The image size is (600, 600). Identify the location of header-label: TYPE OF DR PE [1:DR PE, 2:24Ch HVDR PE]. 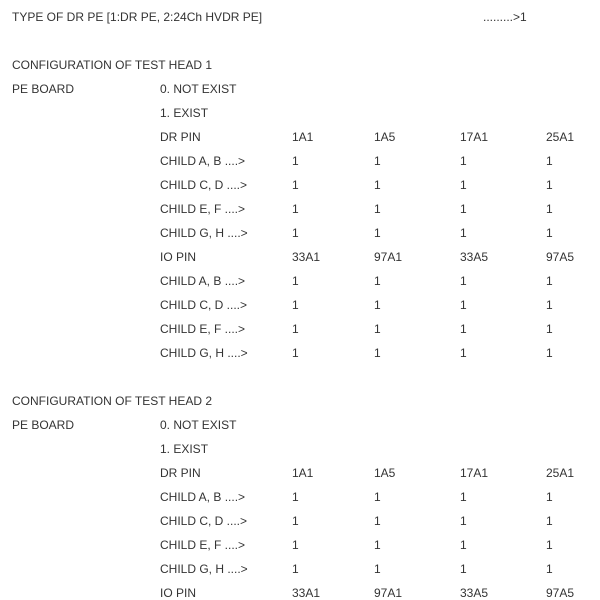
(137, 17).